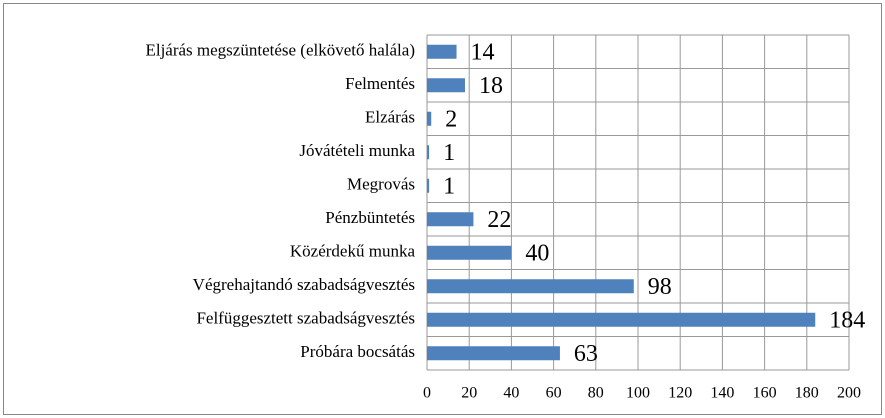 The width and height of the screenshot is (885, 418). Describe the element at coordinates (483, 52) in the screenshot. I see `value-label: 14` at that location.